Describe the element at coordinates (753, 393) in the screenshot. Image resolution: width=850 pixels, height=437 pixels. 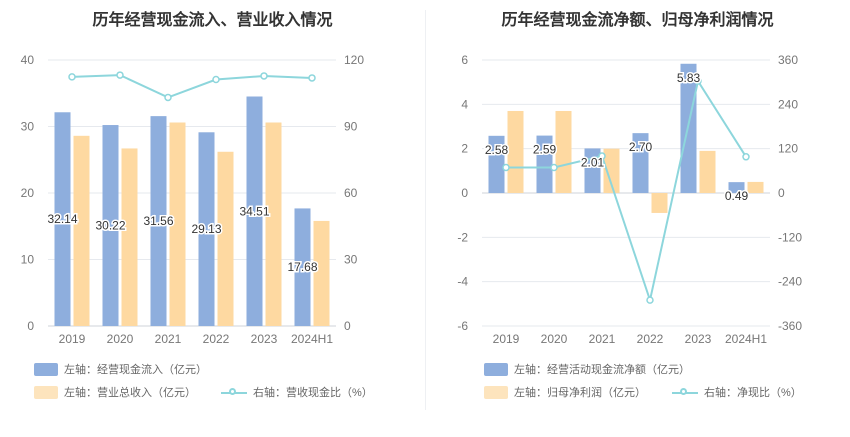
I see `legend-label: 右轴：净现比（%）` at that location.